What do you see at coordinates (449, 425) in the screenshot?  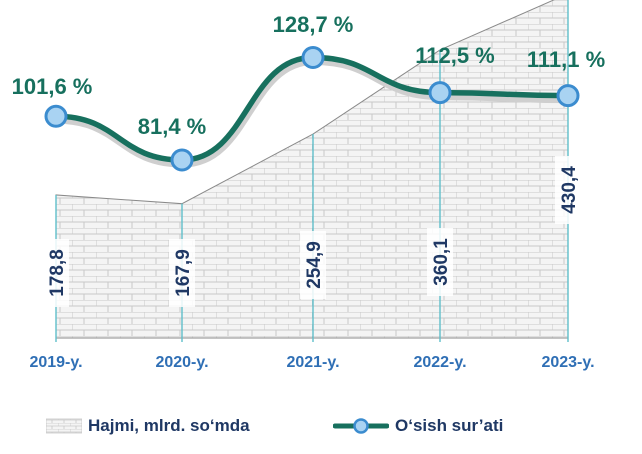 I see `legend-label-growth: O‘sish sur’ati` at bounding box center [449, 425].